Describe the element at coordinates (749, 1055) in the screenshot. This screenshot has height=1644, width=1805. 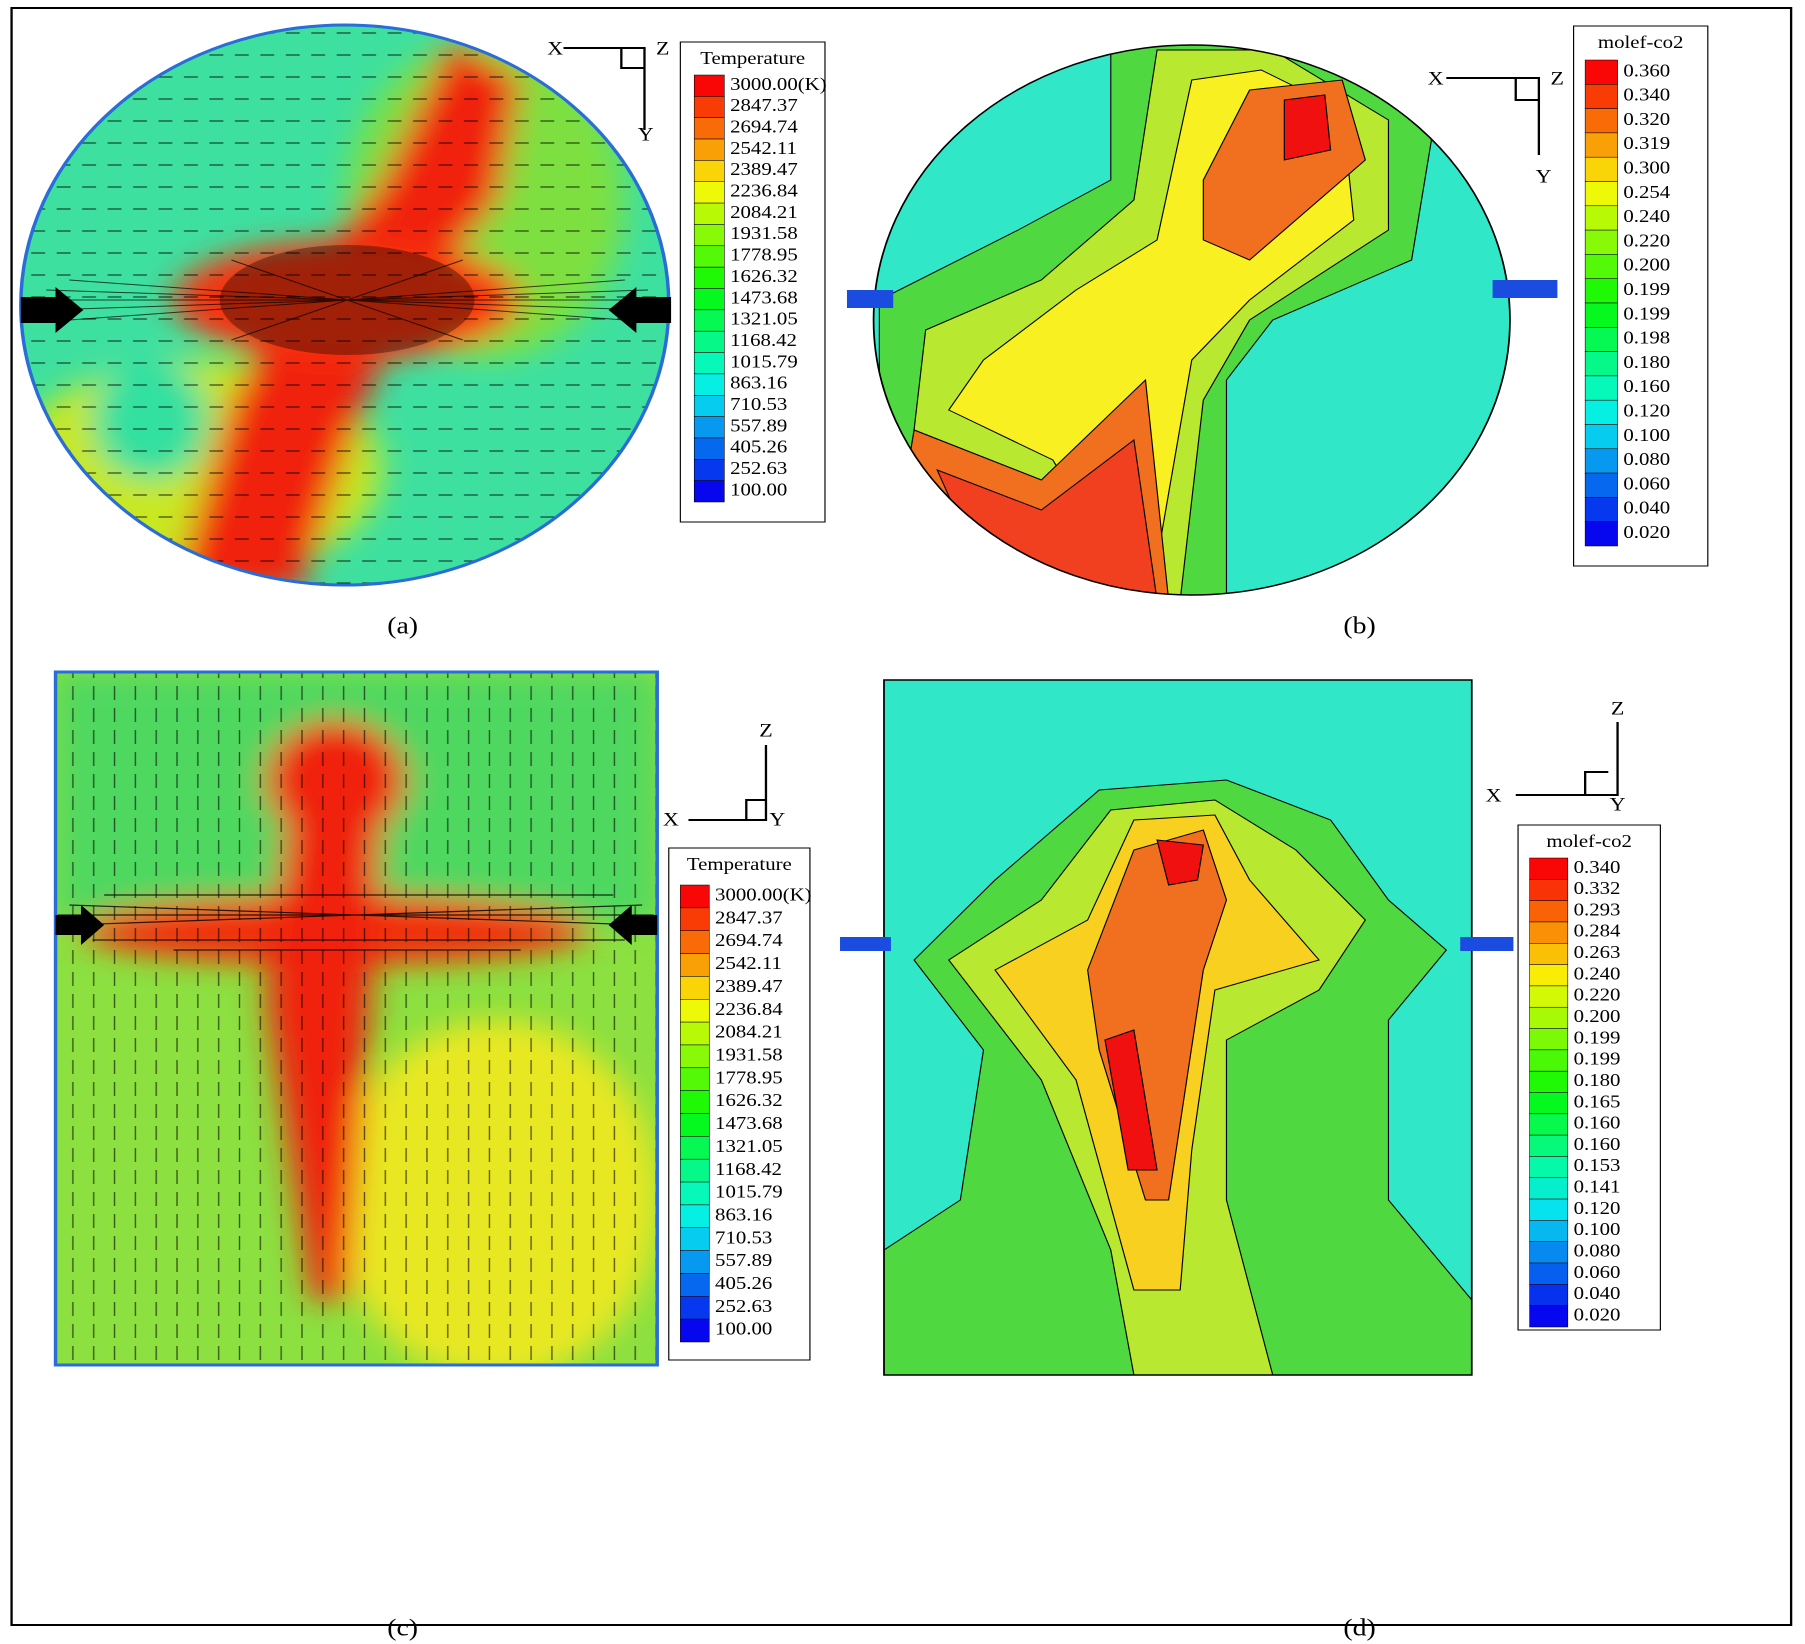
I see `legend-label: 1931.58` at that location.